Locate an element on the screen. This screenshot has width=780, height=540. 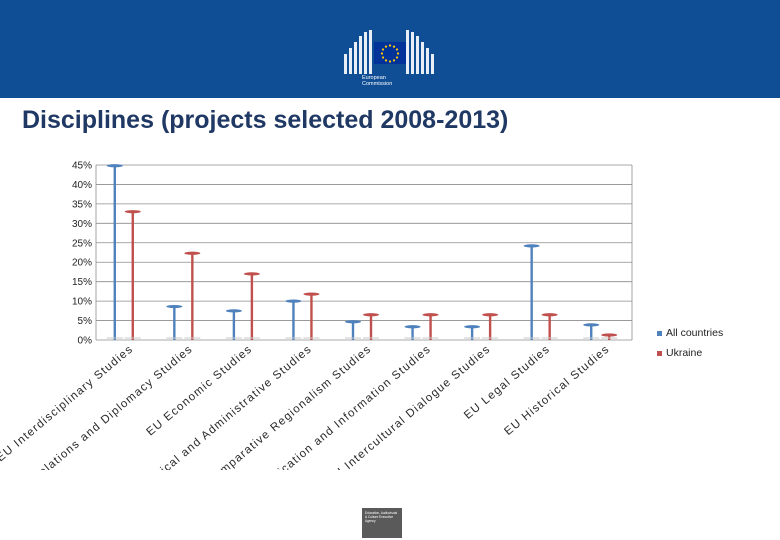
european-commission-caption: European Commission is located at coordinates (377, 81).